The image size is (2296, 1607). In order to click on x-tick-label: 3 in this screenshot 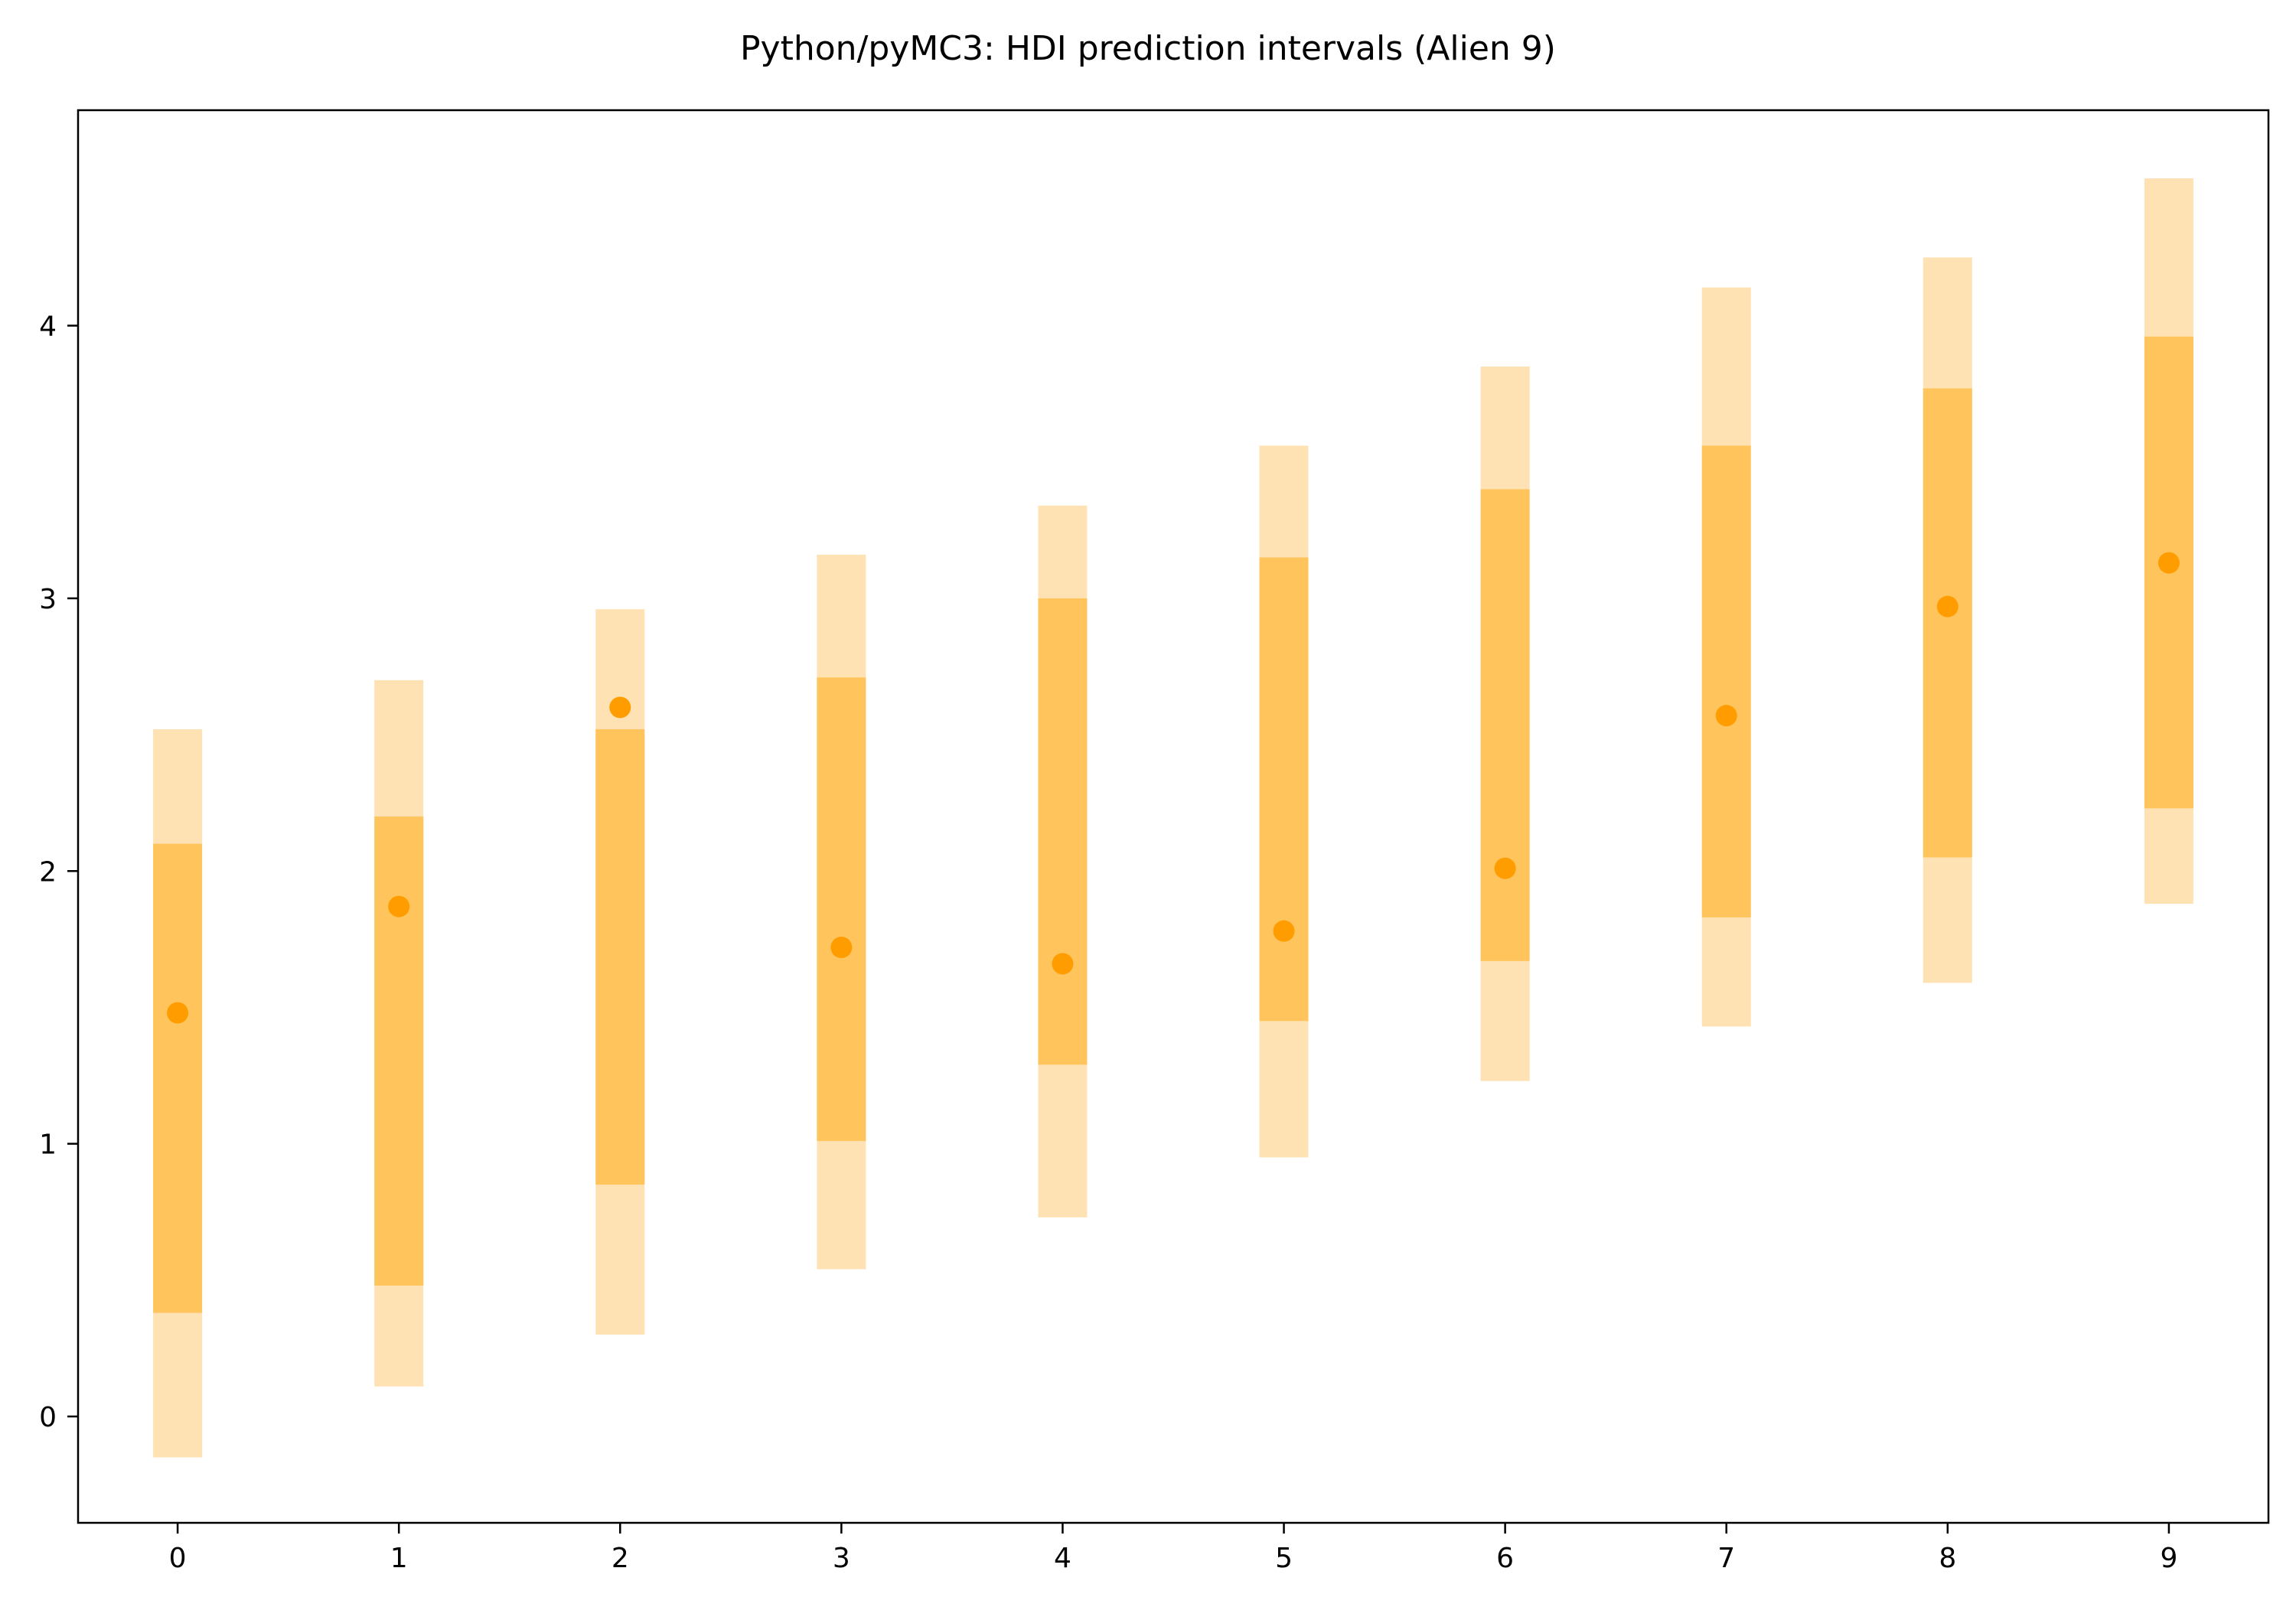, I will do `click(841, 1558)`.